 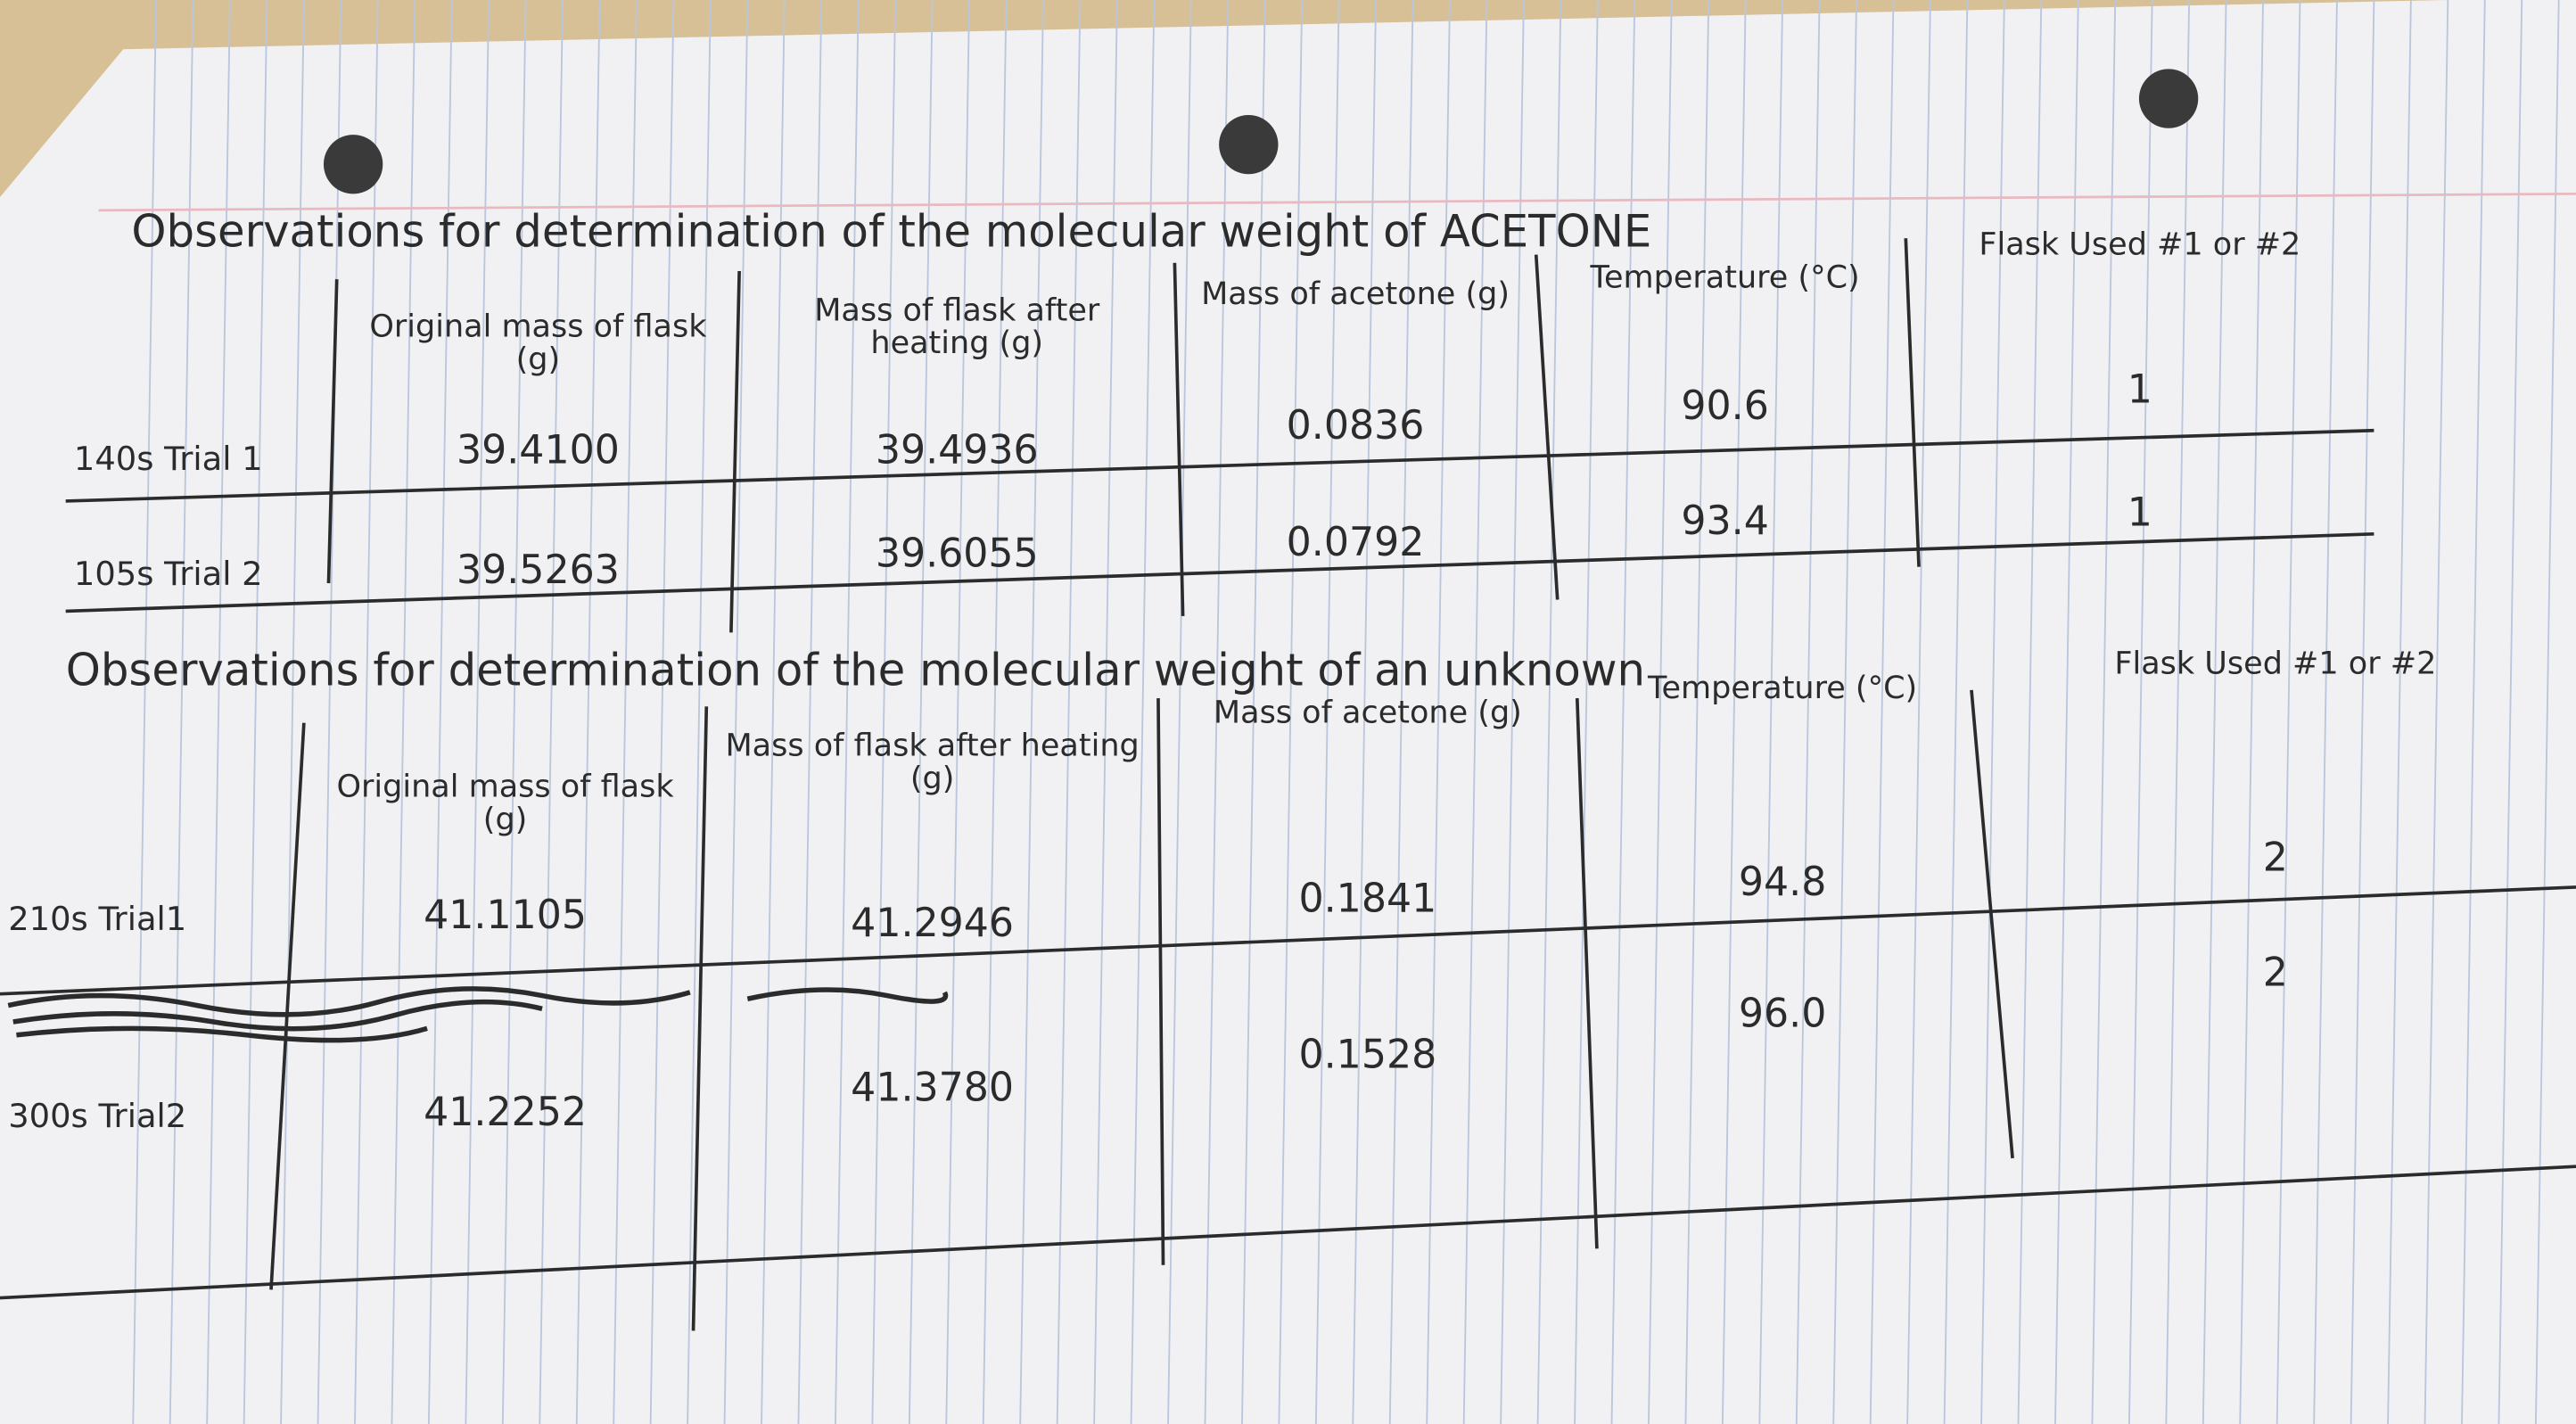 I want to click on cell-value: 0.0792, so click(x=1355, y=542).